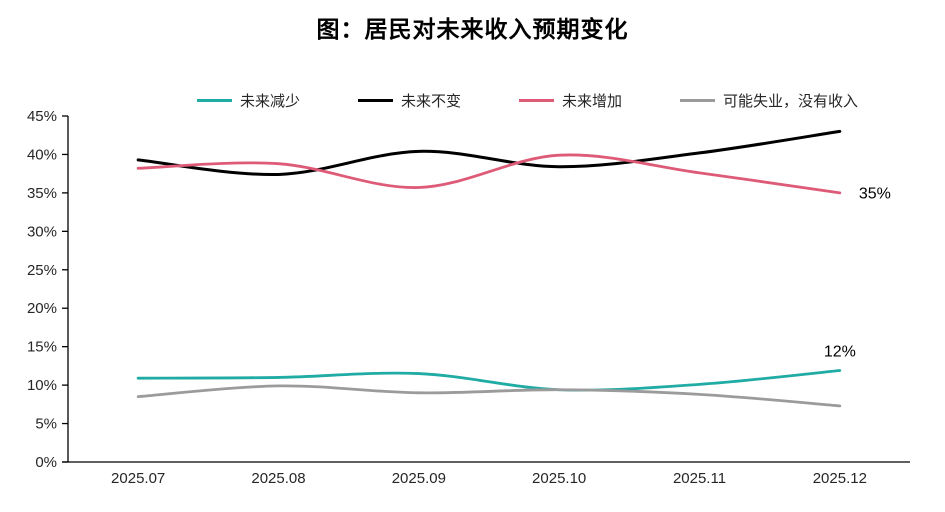 The height and width of the screenshot is (512, 945). What do you see at coordinates (537, 100) in the screenshot?
I see `legend-line-swatch-future-increase` at bounding box center [537, 100].